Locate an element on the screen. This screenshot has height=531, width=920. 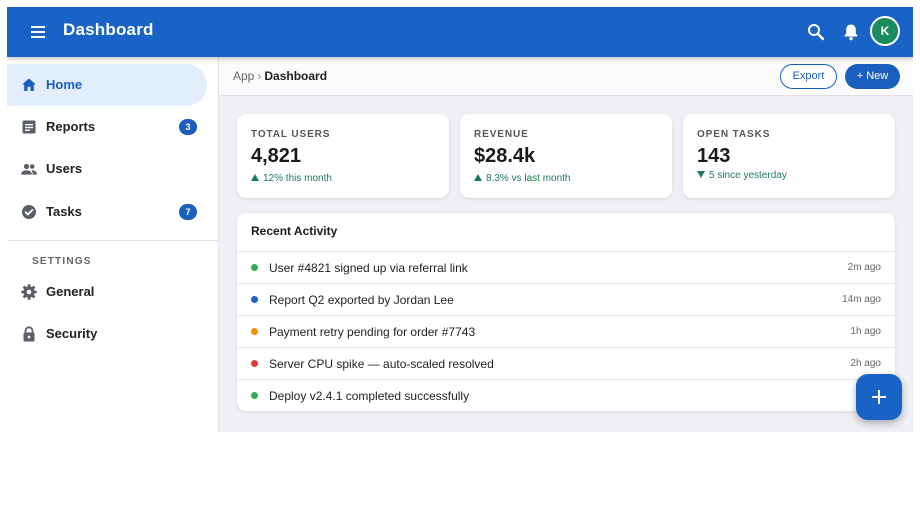
breadcrumb-current: Dashboard is located at coordinates (296, 76).